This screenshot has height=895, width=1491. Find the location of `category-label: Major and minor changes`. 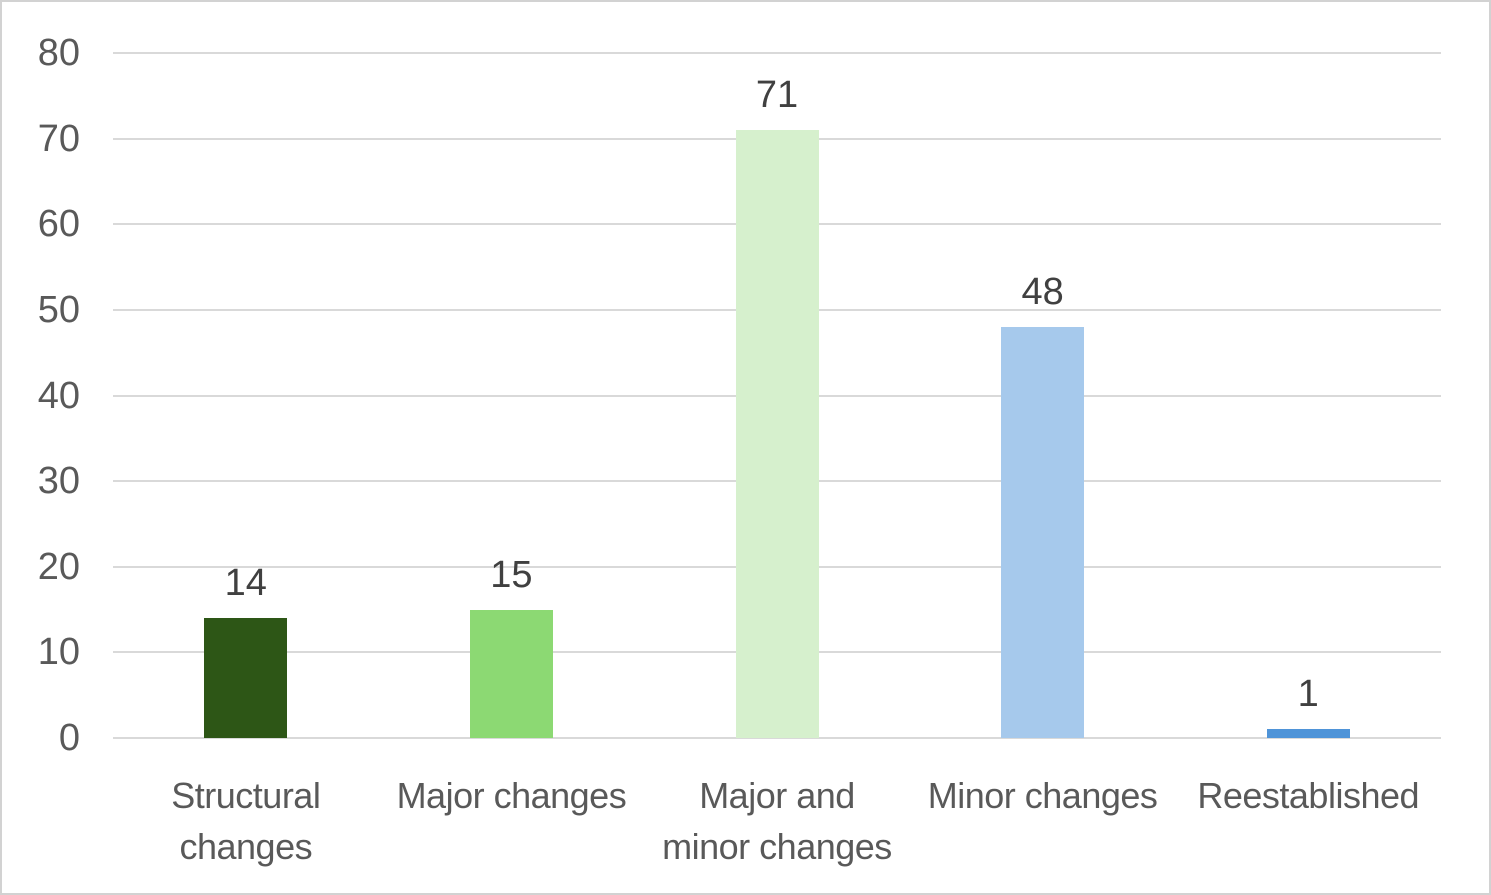

category-label: Major and minor changes is located at coordinates (777, 821).